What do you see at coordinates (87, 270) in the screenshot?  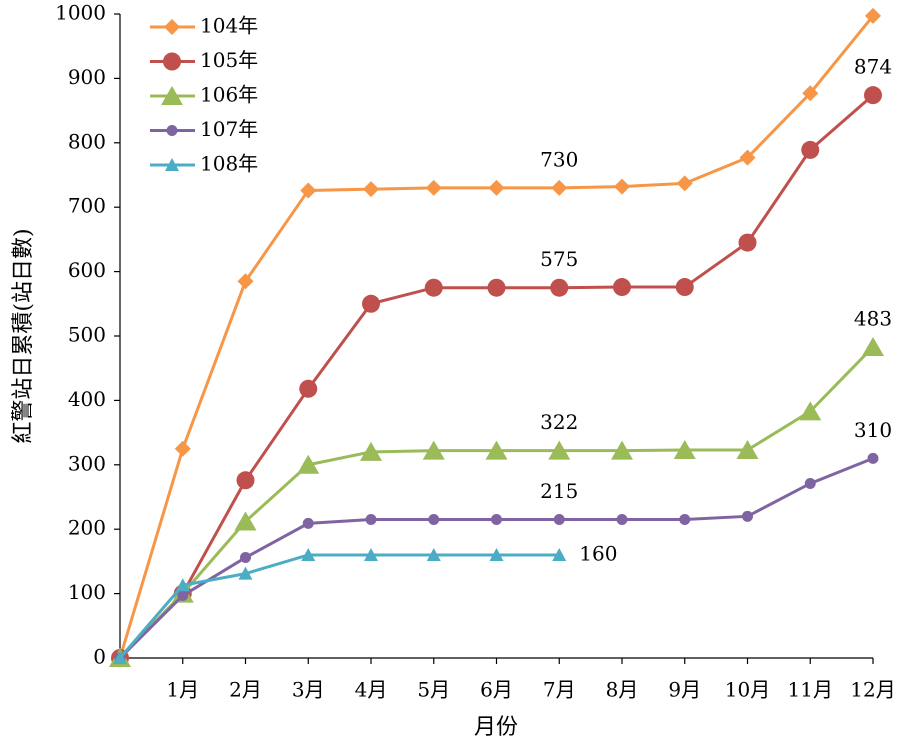 I see `y-tick-label: 600` at bounding box center [87, 270].